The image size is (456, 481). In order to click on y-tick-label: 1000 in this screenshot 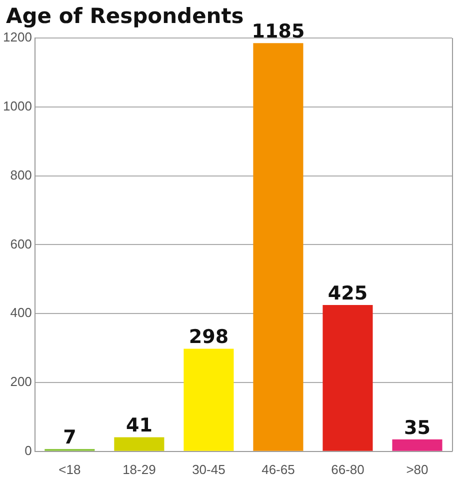, I will do `click(17, 106)`.